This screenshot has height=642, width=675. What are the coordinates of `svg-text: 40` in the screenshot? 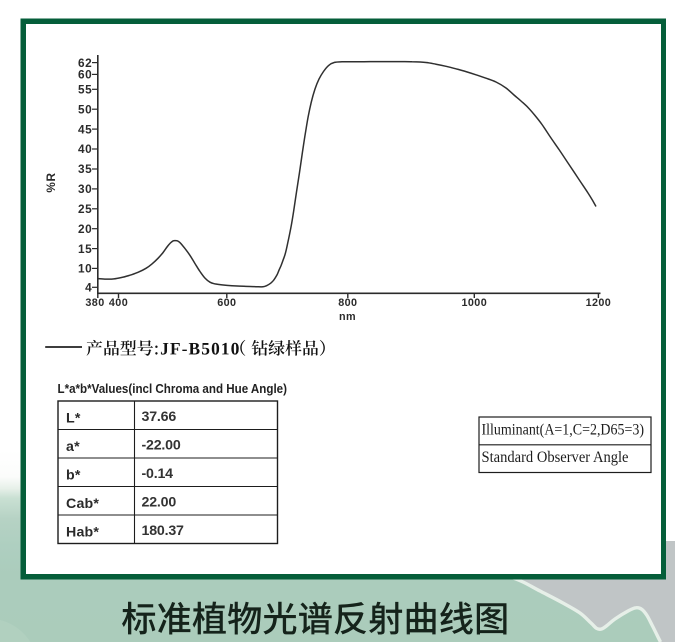 It's located at (85, 149).